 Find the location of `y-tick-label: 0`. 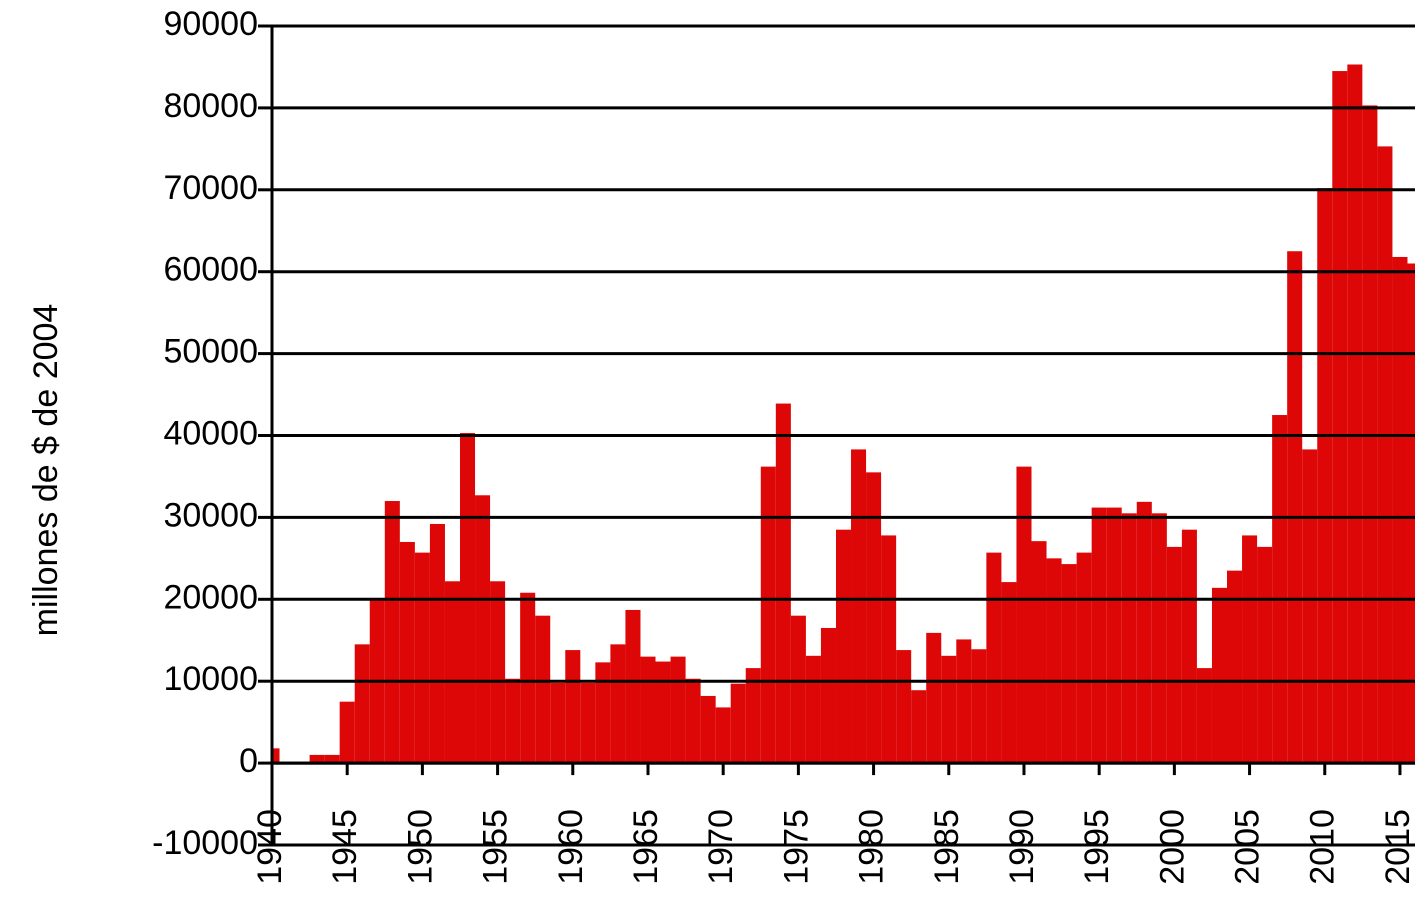

y-tick-label: 0 is located at coordinates (248, 761).